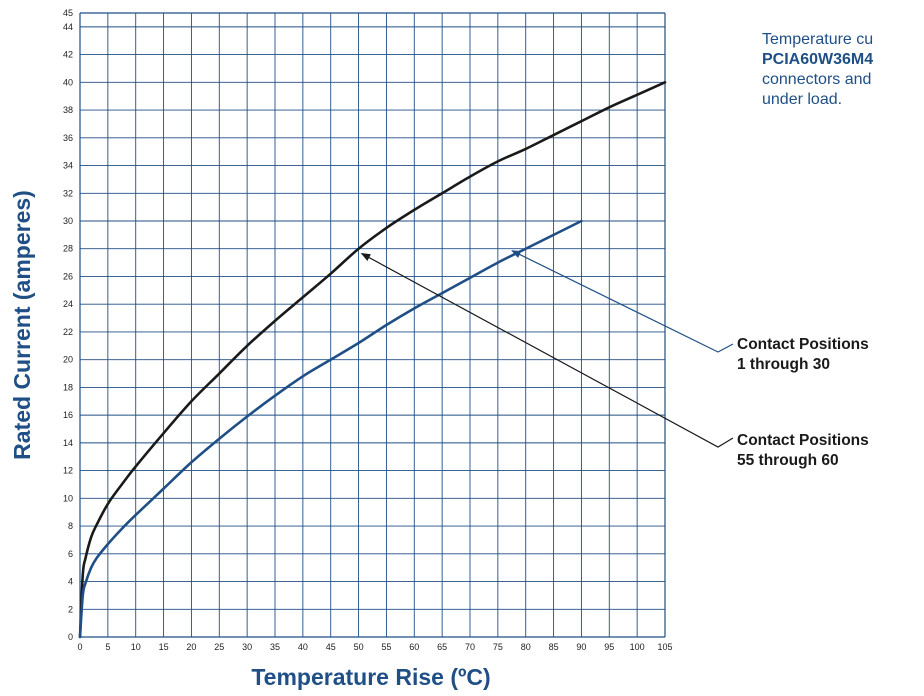  Describe the element at coordinates (79, 647) in the screenshot. I see `x-tick-label: 0` at that location.